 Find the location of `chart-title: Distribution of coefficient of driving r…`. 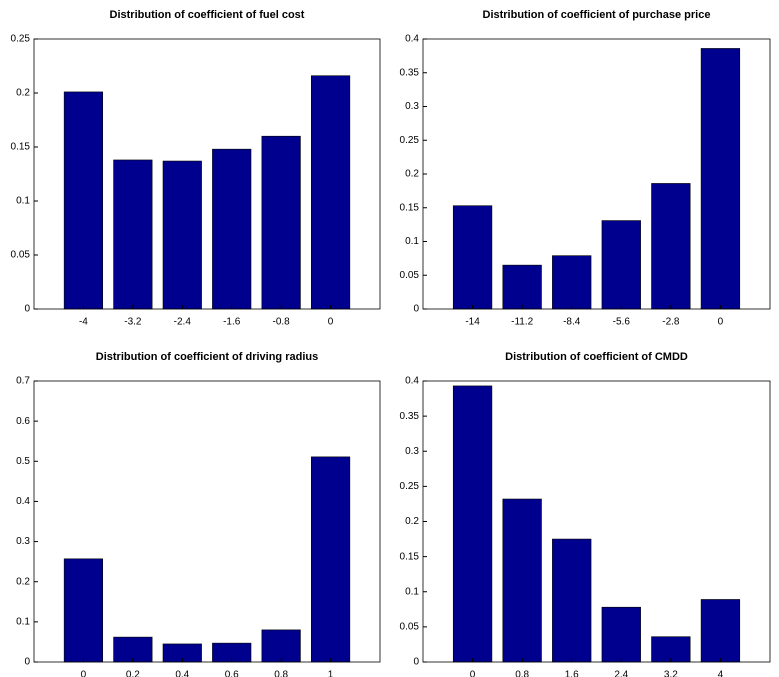

chart-title: Distribution of coefficient of driving r… is located at coordinates (207, 357).